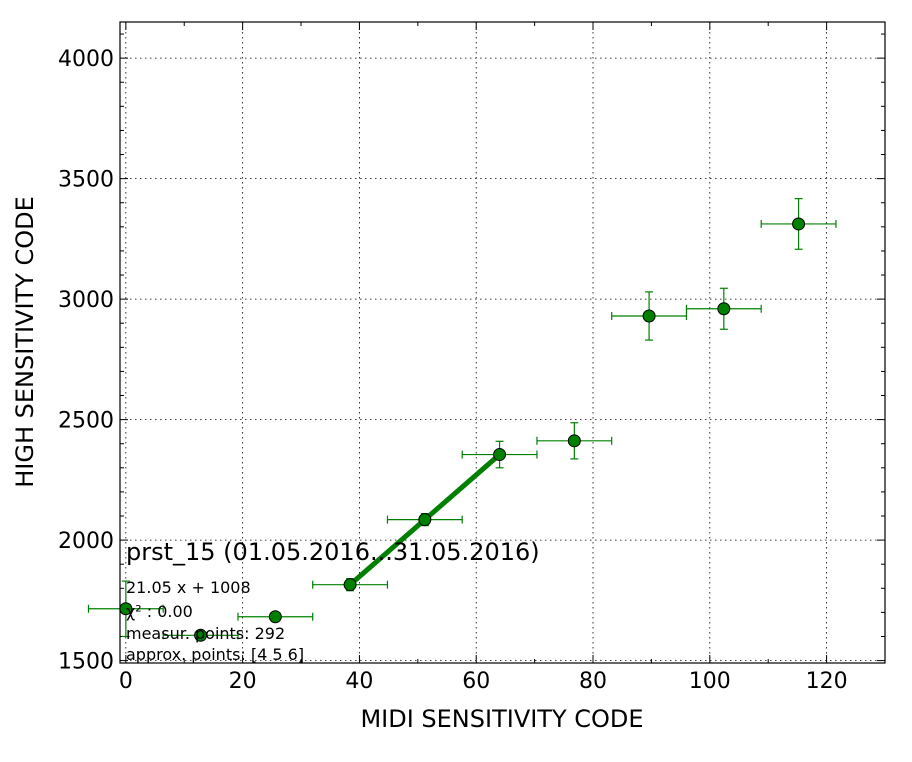 The image size is (912, 762). What do you see at coordinates (188, 587) in the screenshot?
I see `annotation-equation: 21.05 x + 1008` at bounding box center [188, 587].